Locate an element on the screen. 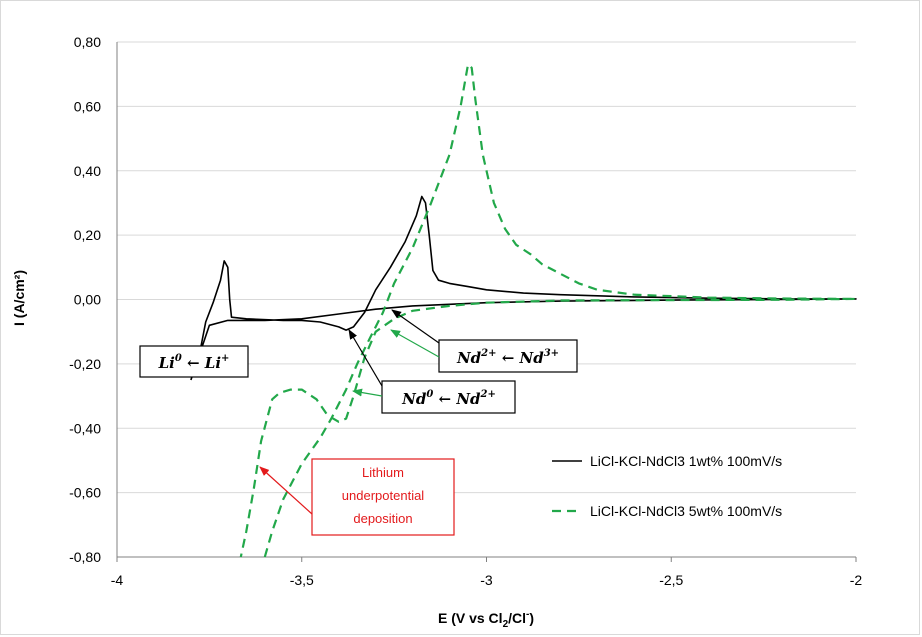  annotation-li-reduction: Li0 ← Li+ is located at coordinates (194, 361).